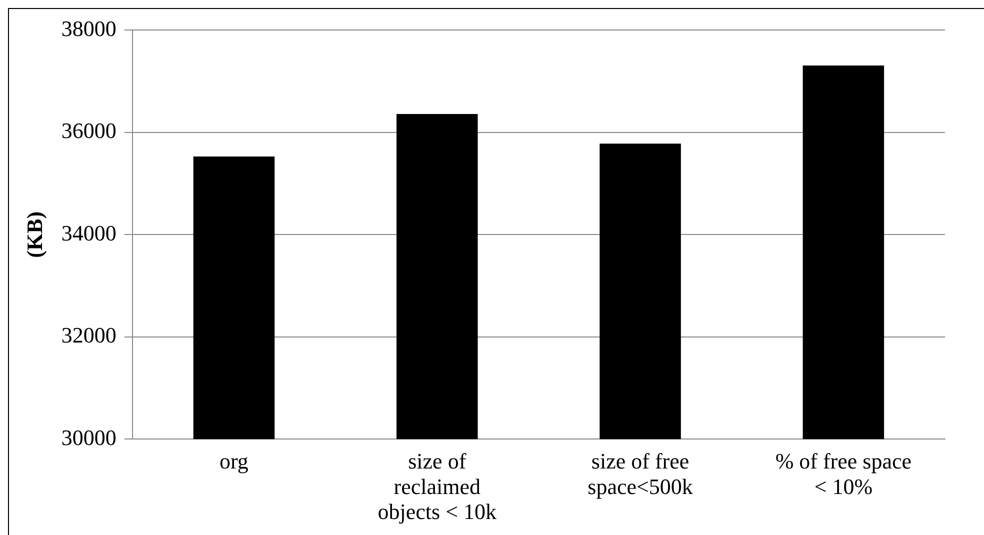  Describe the element at coordinates (34, 234) in the screenshot. I see `y-axis-title: (KB)` at that location.